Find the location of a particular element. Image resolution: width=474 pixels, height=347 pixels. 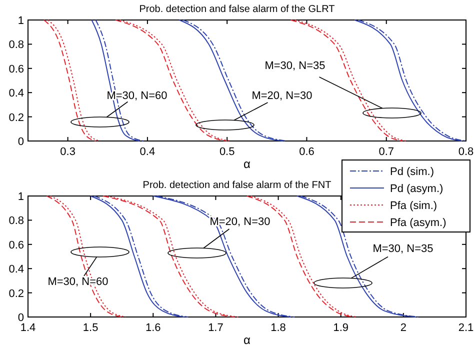

x-tick-label: 0.6 is located at coordinates (306, 152).